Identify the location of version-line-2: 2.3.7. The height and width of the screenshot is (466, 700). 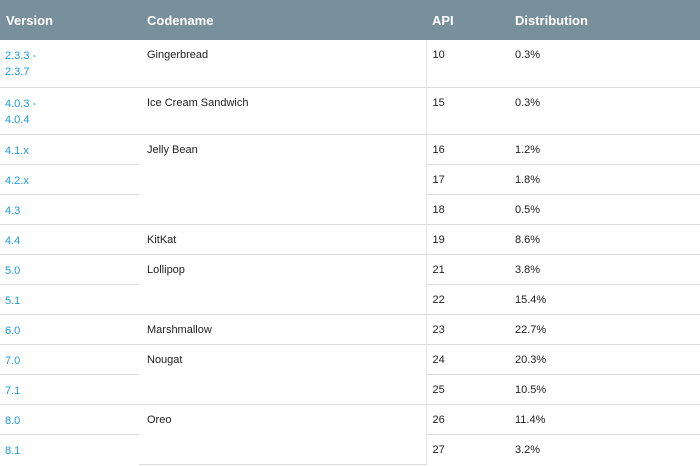
(17, 72).